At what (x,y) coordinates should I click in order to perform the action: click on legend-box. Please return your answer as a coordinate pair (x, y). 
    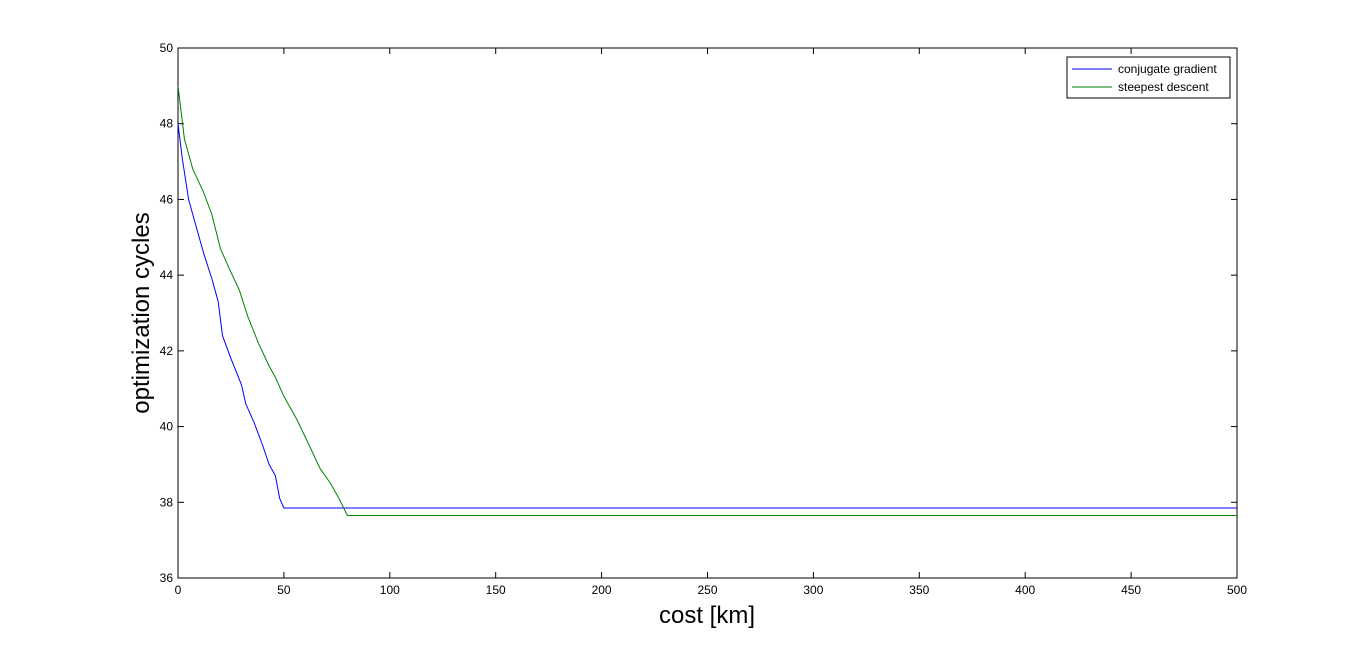
    Looking at the image, I should click on (1148, 77).